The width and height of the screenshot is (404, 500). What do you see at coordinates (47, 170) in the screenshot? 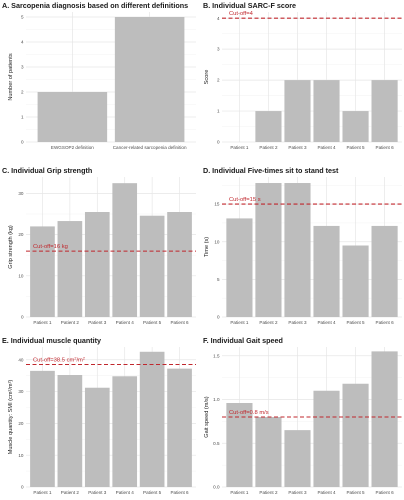
I see `panel-title: C. Individual Grip strength` at bounding box center [47, 170].